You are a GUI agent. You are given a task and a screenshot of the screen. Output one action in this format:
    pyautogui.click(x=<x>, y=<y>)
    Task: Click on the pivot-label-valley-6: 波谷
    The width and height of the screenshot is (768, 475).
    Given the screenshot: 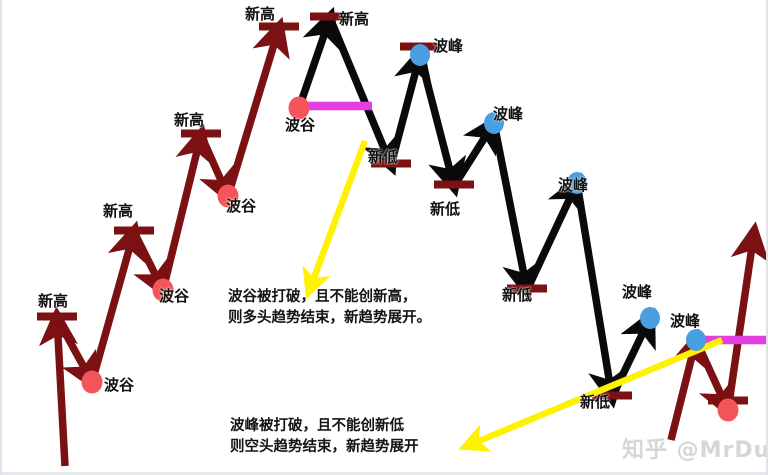 What is the action you would take?
    pyautogui.click(x=241, y=206)
    